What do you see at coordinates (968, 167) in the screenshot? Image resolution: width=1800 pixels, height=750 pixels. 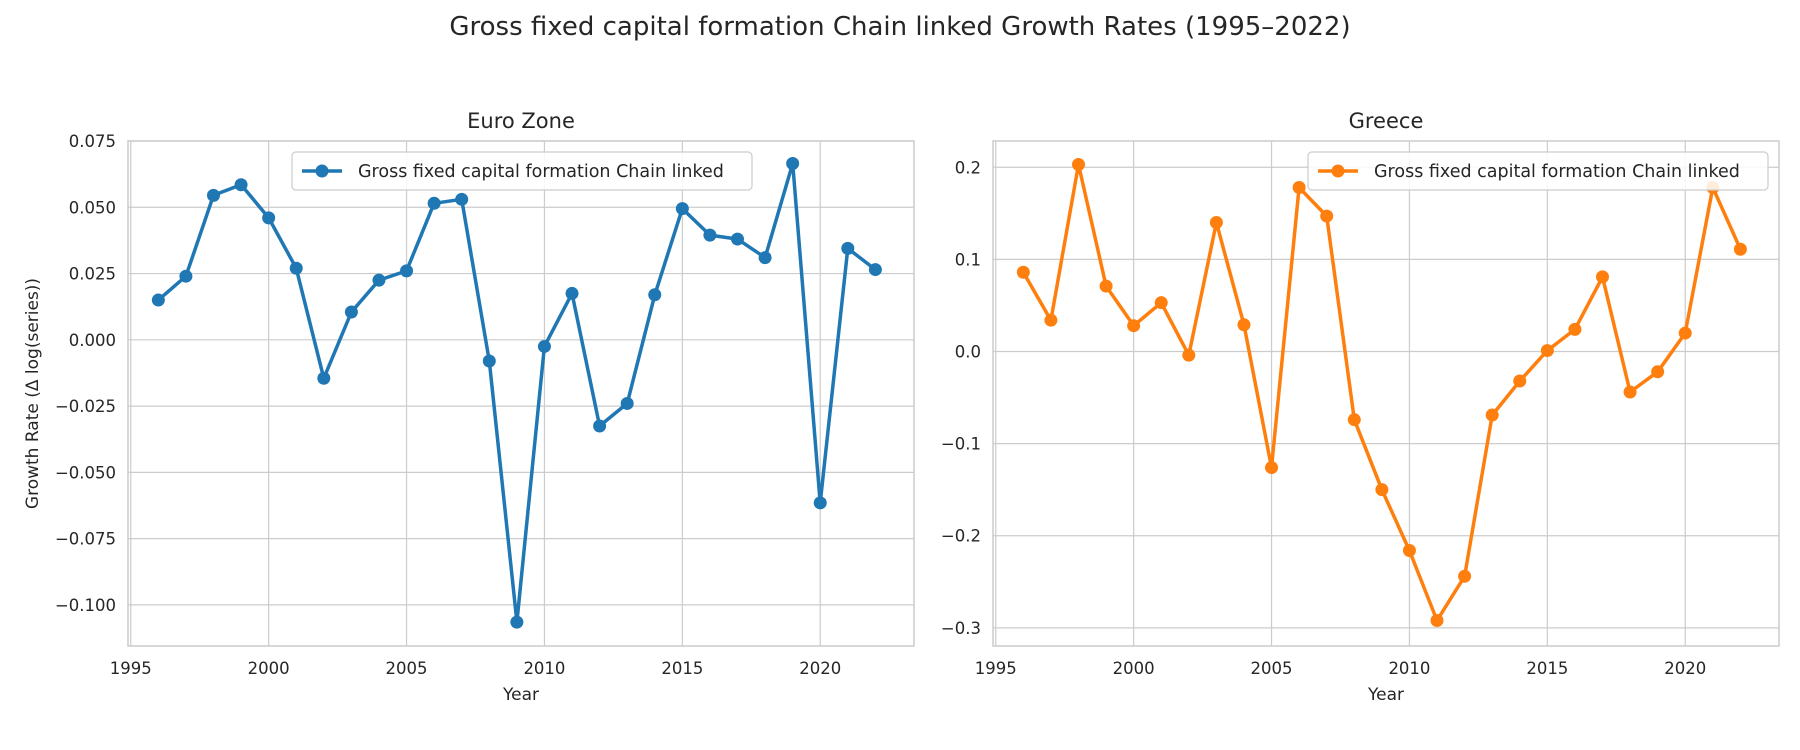 I see `y-tick-label: 0.2` at bounding box center [968, 167].